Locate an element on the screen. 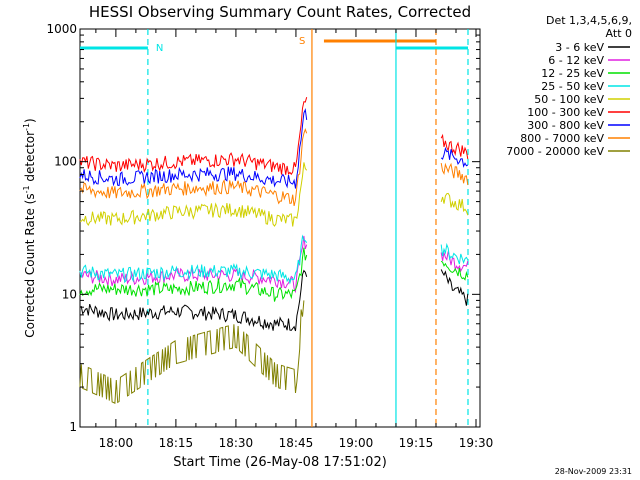 The height and width of the screenshot is (480, 640). saa-marker-label: S is located at coordinates (302, 41).